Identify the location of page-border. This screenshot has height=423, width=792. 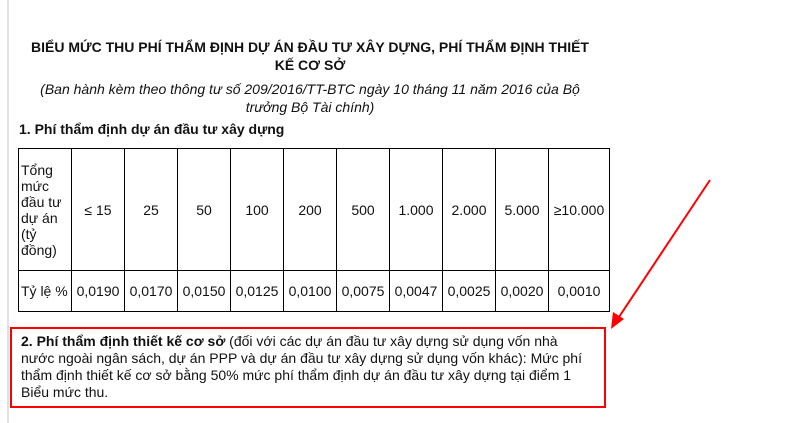
(8, 211).